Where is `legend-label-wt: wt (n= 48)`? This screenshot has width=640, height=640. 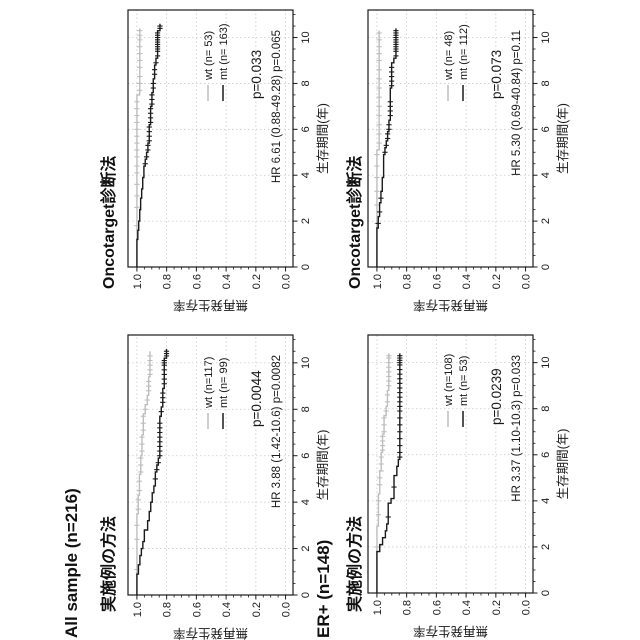
legend-label-wt: wt (n= 48) is located at coordinates (449, 56).